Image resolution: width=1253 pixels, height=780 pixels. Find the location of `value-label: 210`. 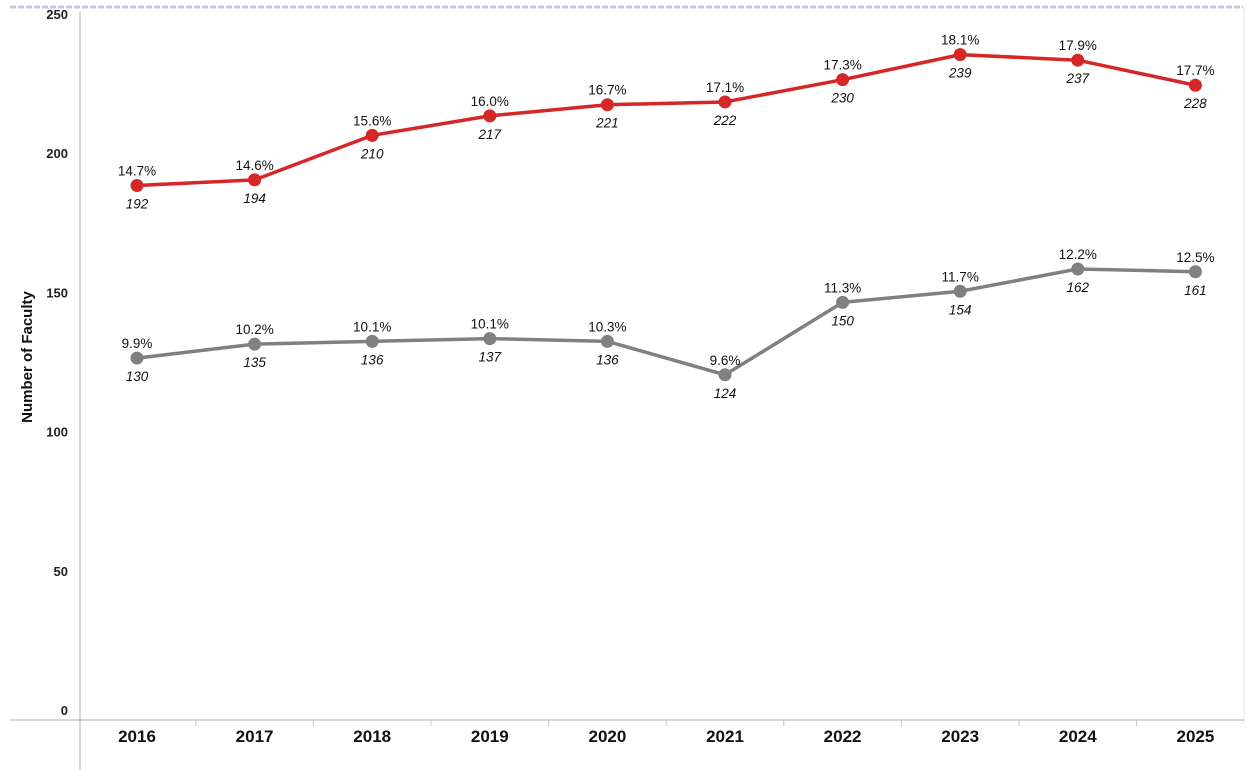

value-label: 210 is located at coordinates (372, 153).